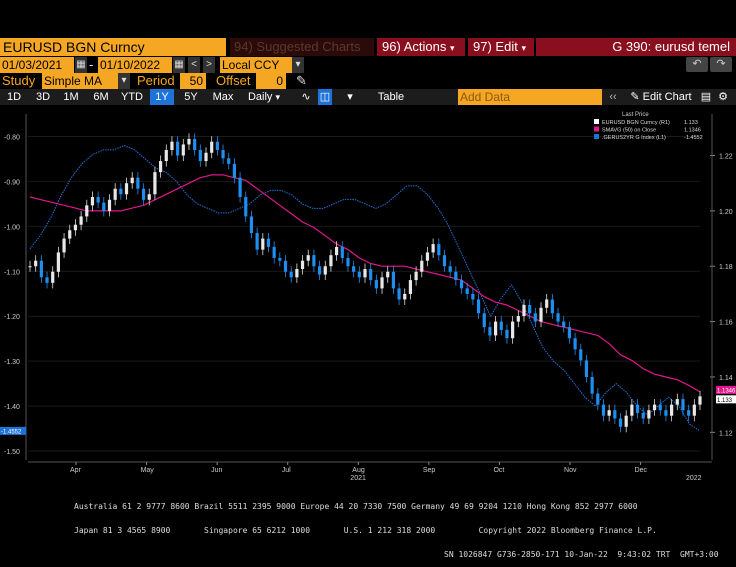  I want to click on actions-button: 96) Actions ▾, so click(421, 47).